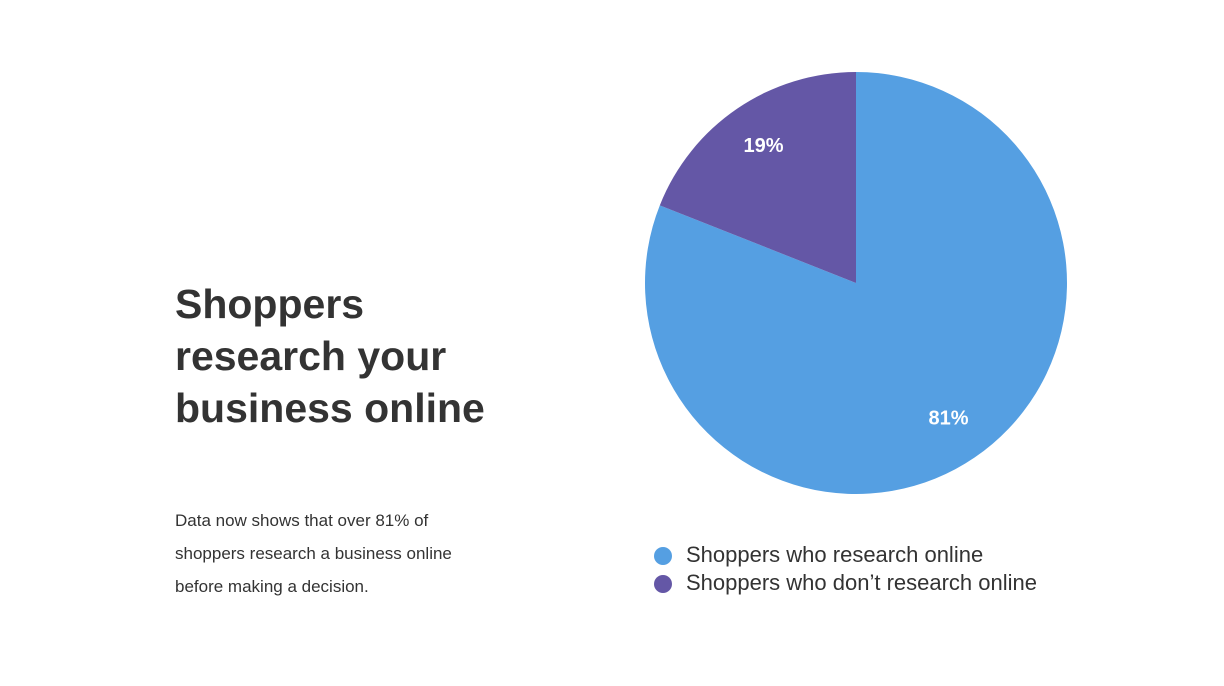 This screenshot has width=1224, height=686. I want to click on heading: Shoppers research your business online, so click(330, 356).